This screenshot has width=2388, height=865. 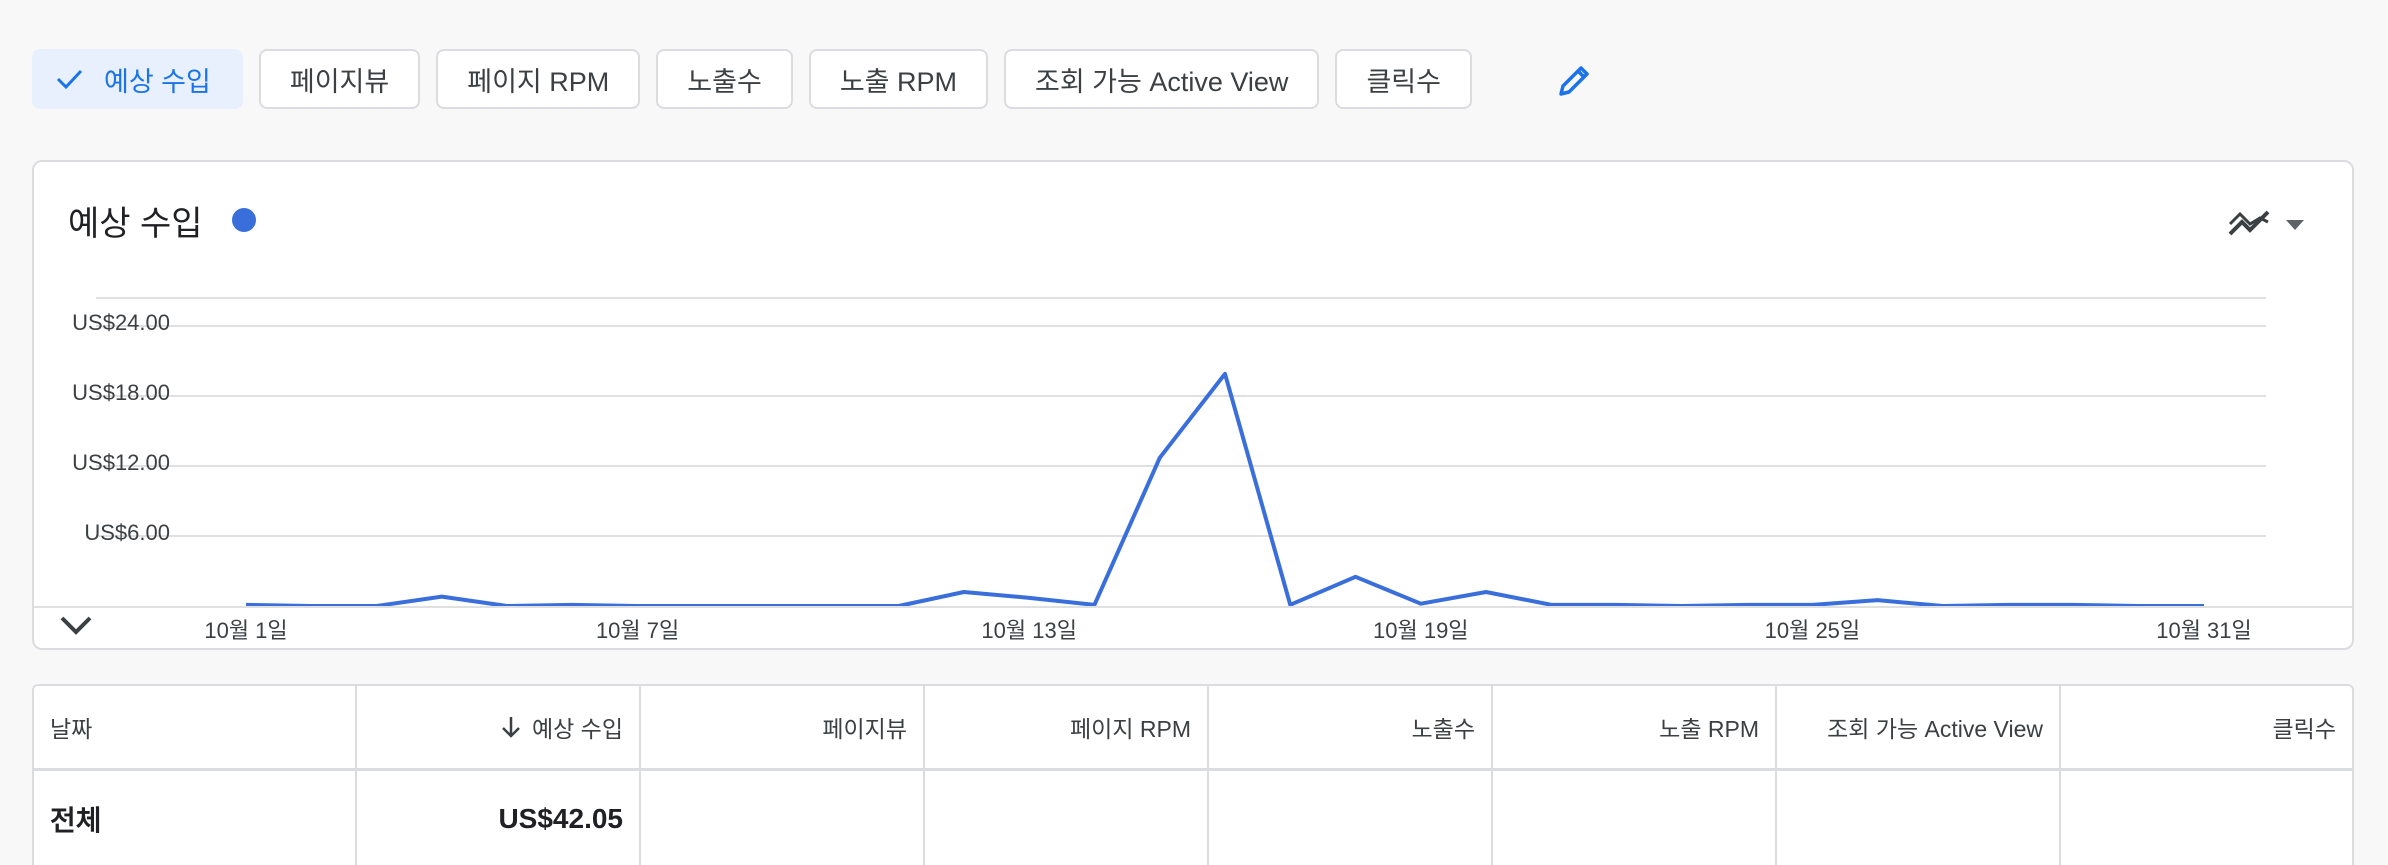 I want to click on y-tick-label: US$18.00, so click(x=121, y=392).